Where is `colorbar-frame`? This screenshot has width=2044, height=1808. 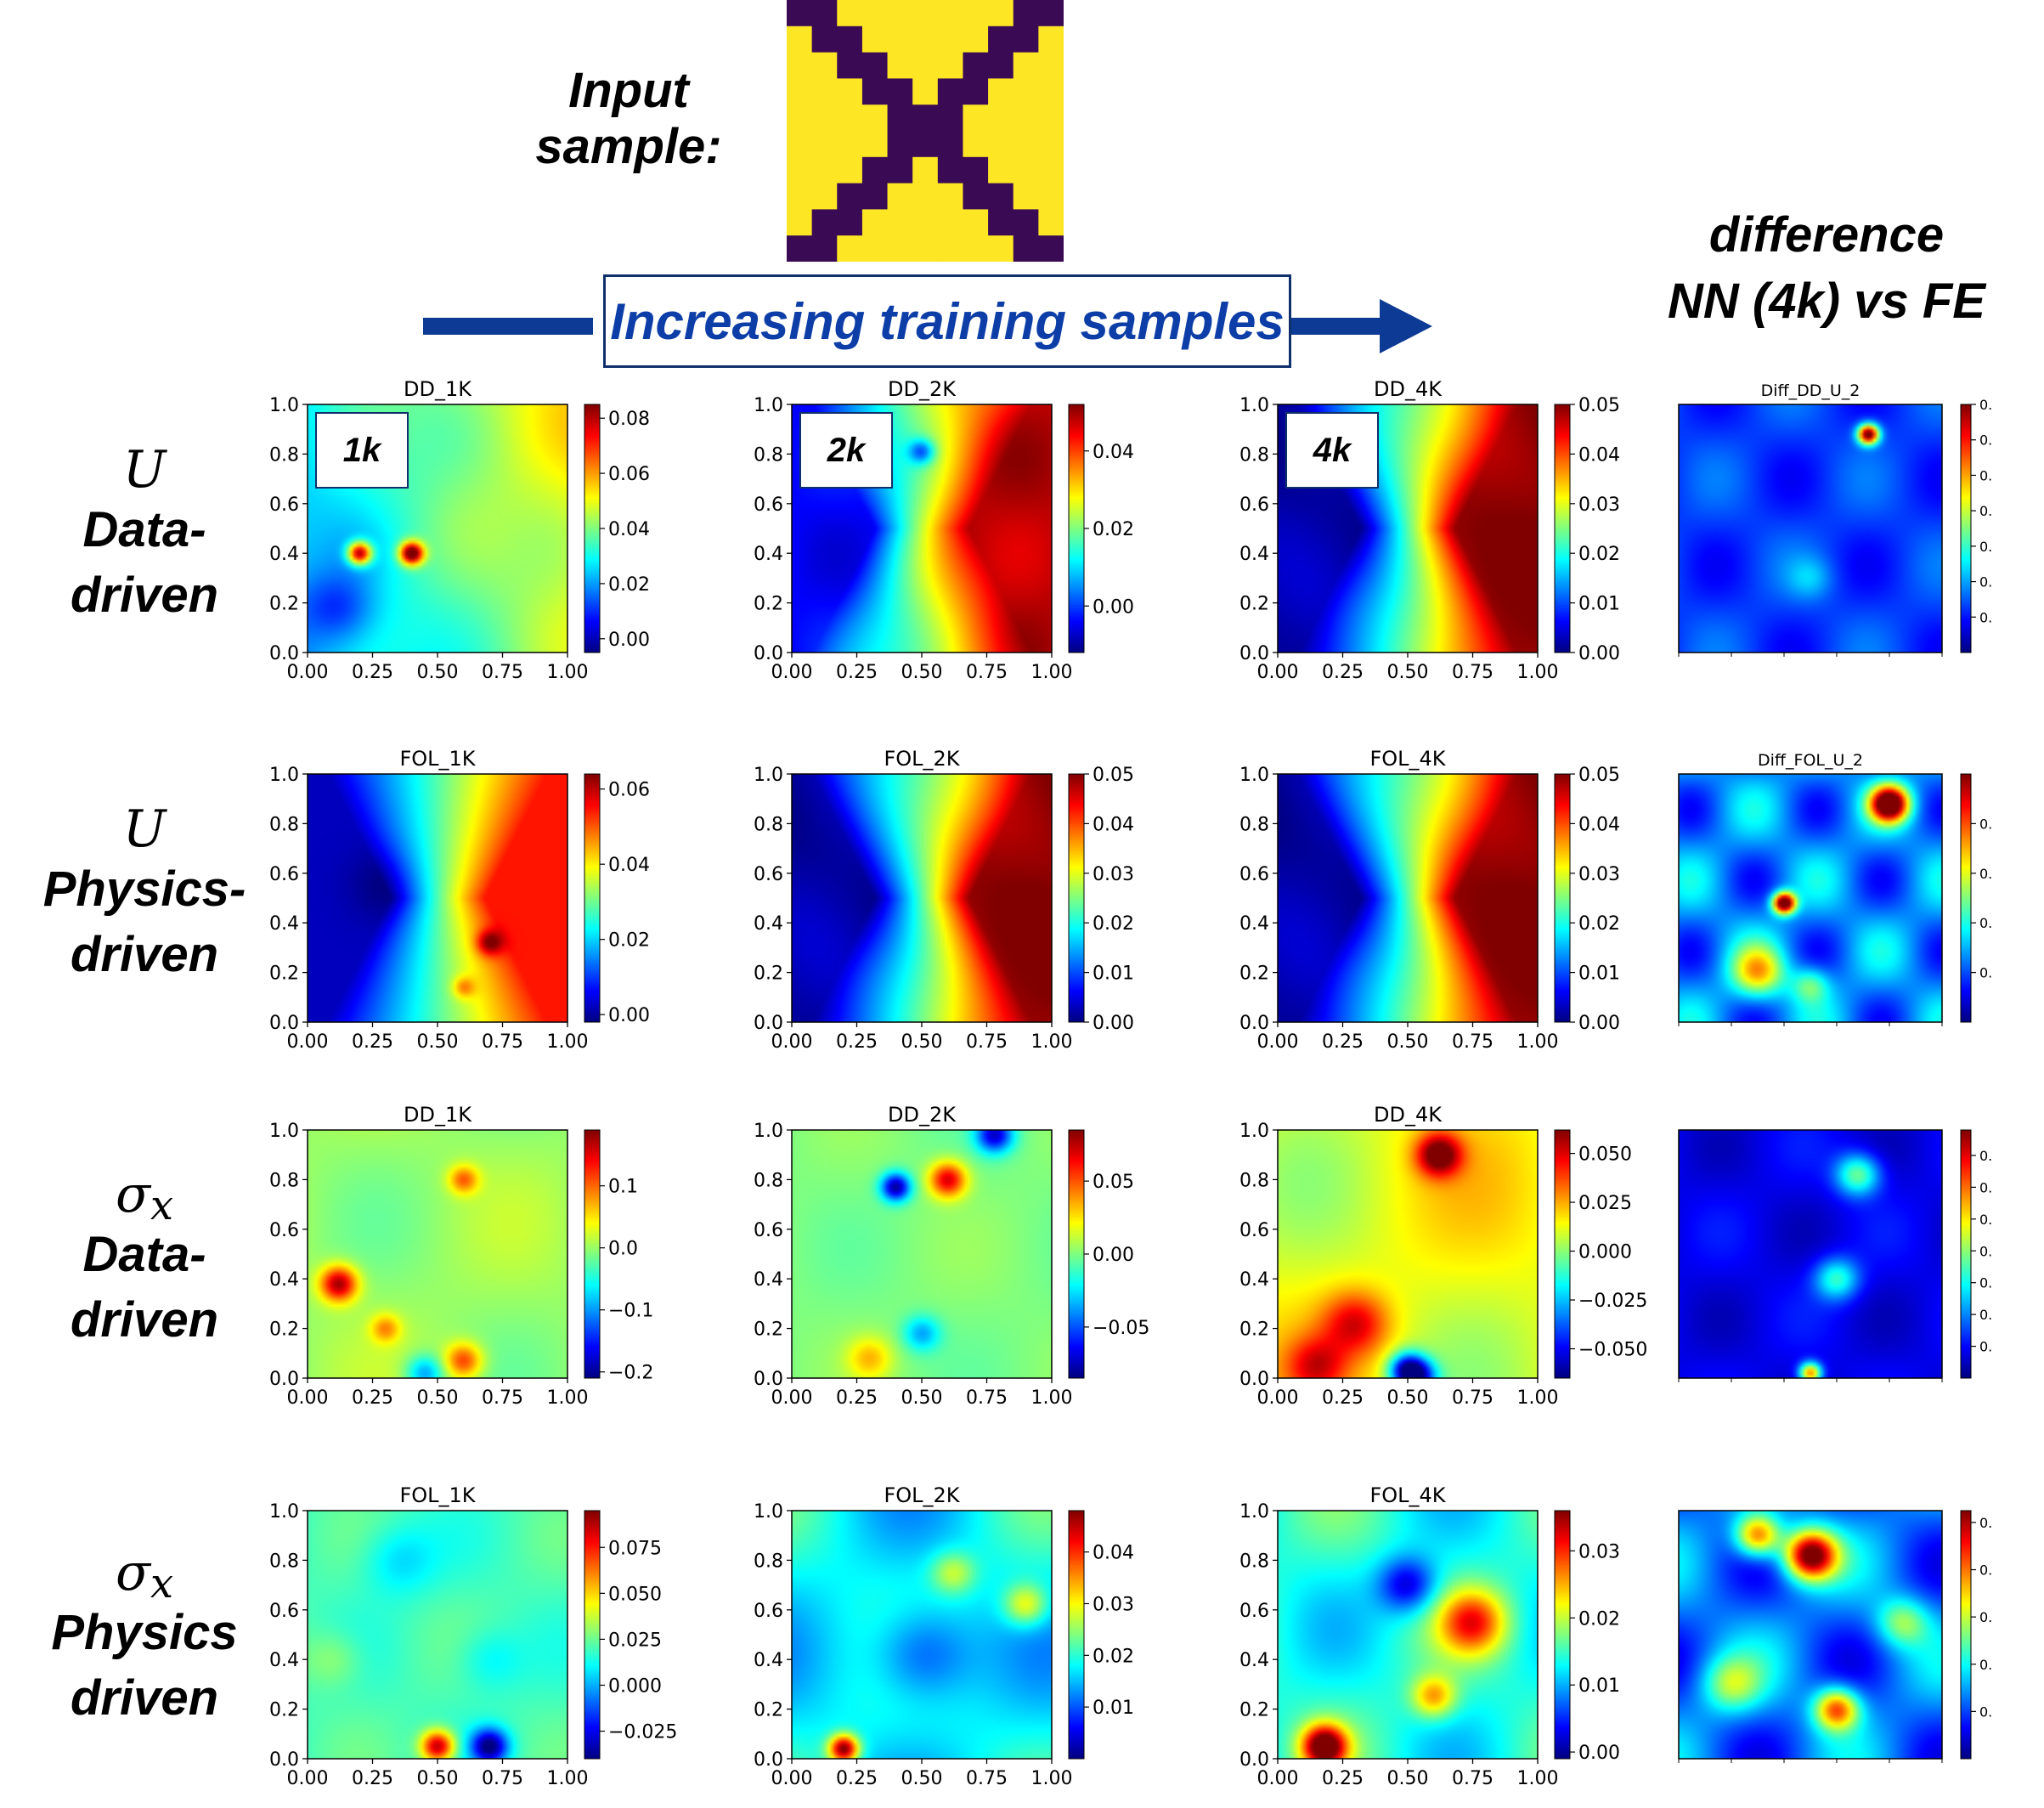
colorbar-frame is located at coordinates (1966, 528).